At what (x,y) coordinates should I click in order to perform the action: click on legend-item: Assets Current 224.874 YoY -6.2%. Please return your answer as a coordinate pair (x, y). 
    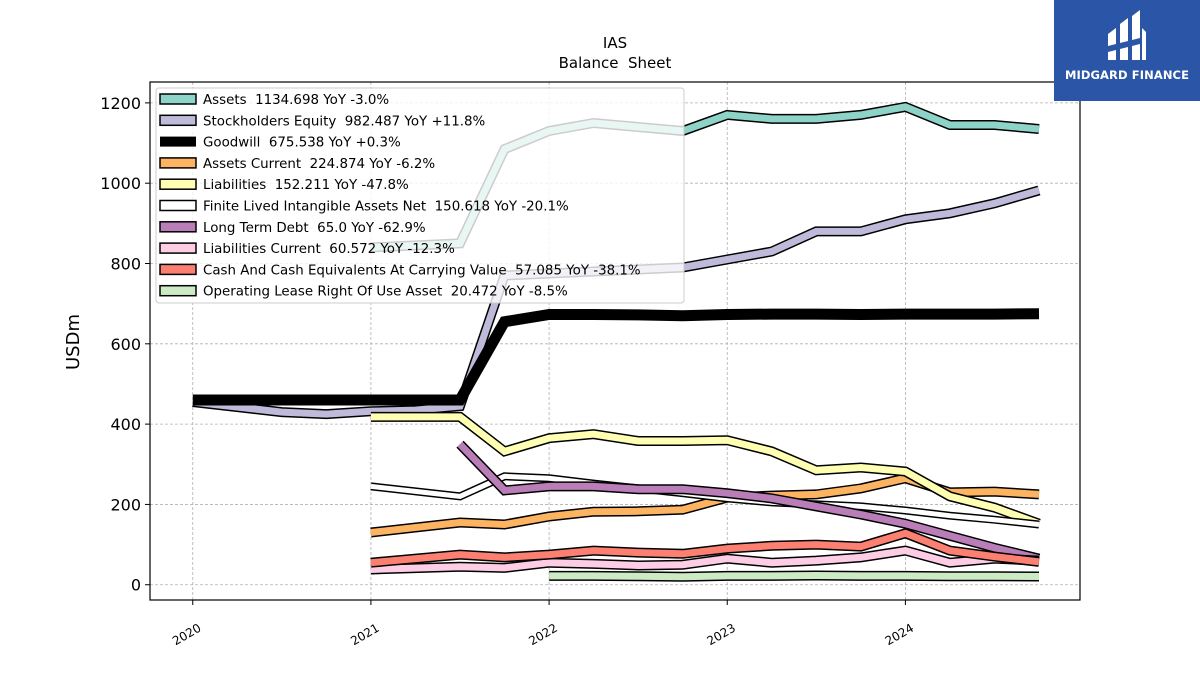
    Looking at the image, I should click on (297, 164).